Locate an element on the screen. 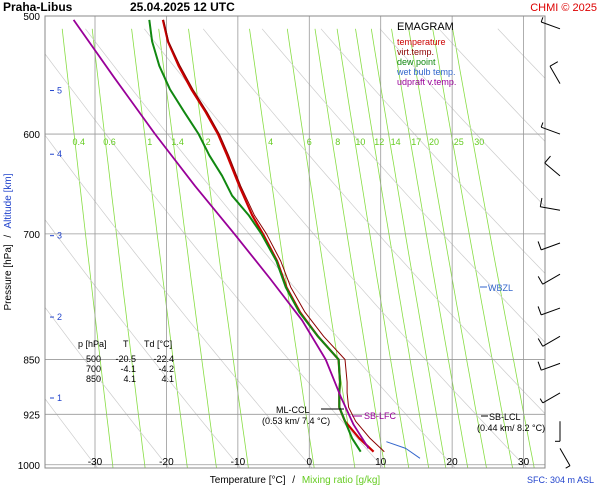  x-tick-label: -30 is located at coordinates (95, 462).